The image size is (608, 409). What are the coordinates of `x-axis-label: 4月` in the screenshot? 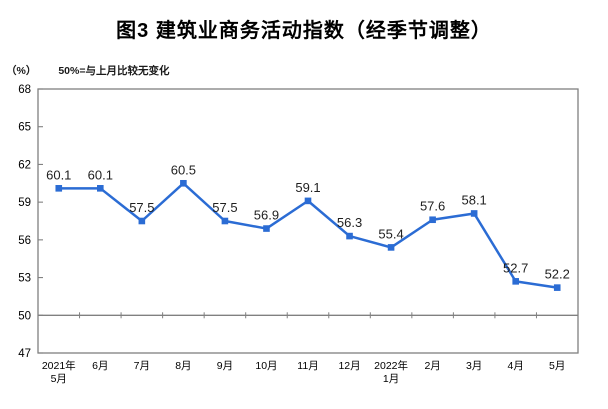 It's located at (516, 366).